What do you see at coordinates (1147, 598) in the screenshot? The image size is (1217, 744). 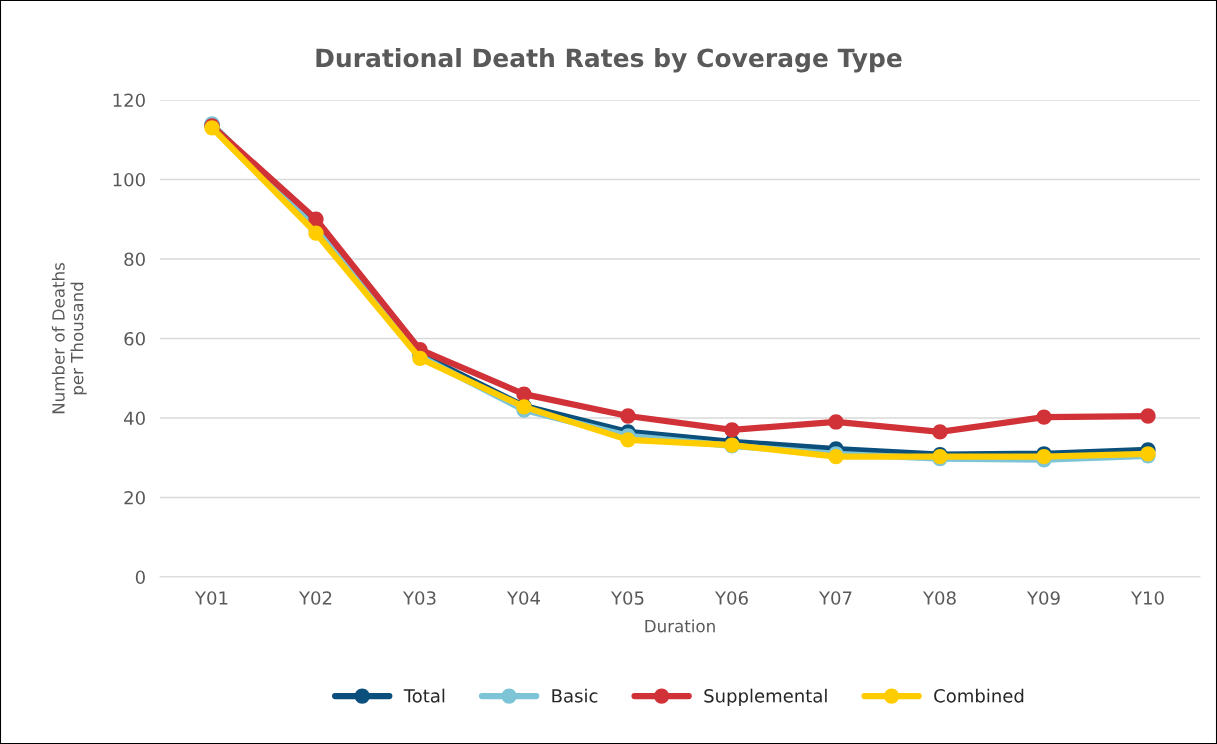 I see `x-tick-label: Y10` at bounding box center [1147, 598].